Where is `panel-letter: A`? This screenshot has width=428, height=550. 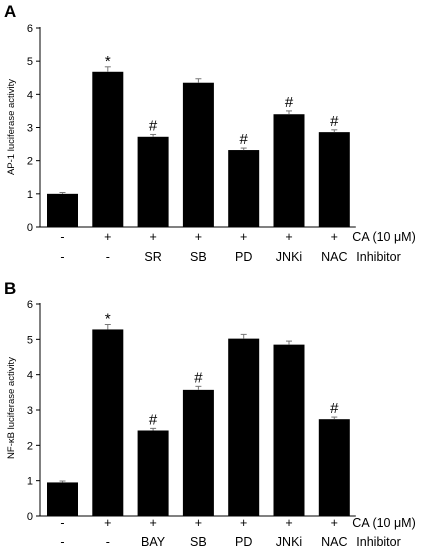
panel-letter: A is located at coordinates (10, 11).